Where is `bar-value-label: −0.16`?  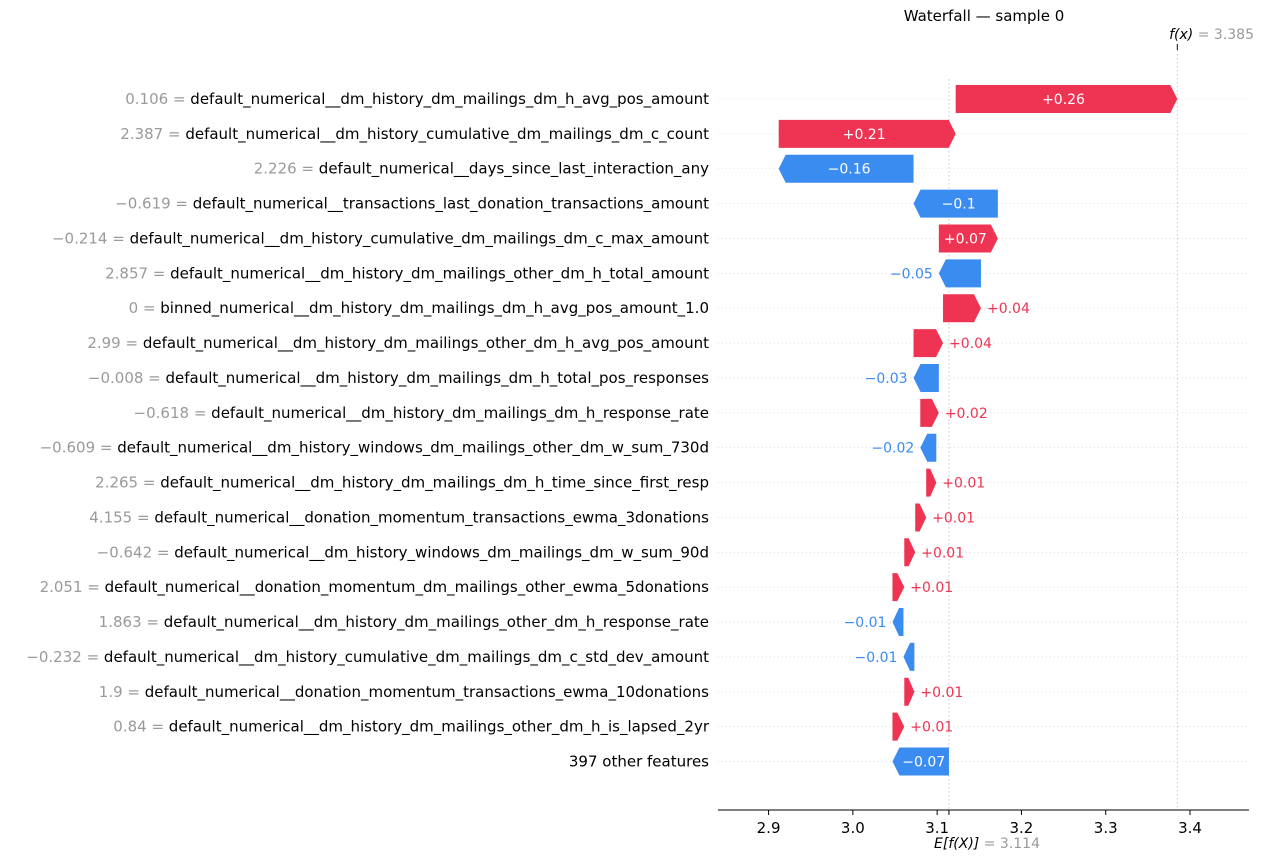
bar-value-label: −0.16 is located at coordinates (849, 170).